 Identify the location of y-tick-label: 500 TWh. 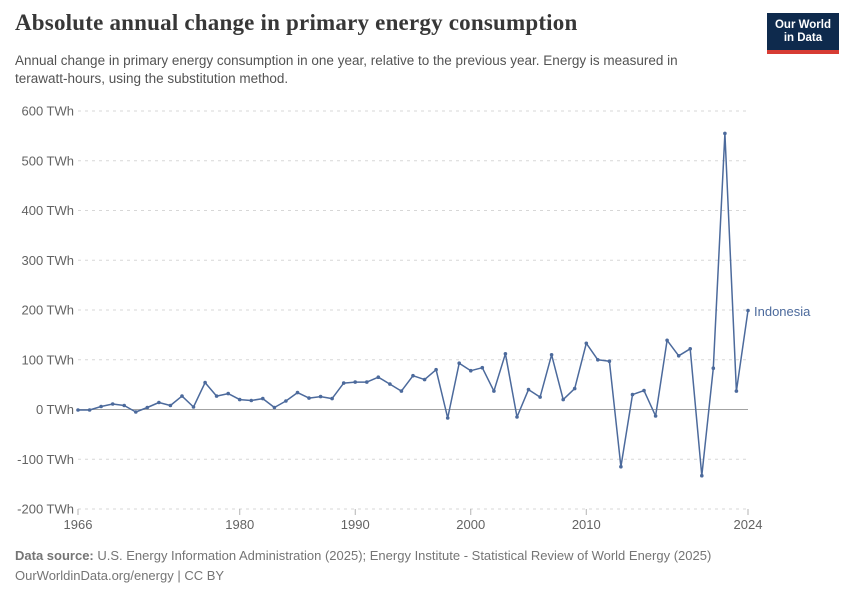
(47, 160).